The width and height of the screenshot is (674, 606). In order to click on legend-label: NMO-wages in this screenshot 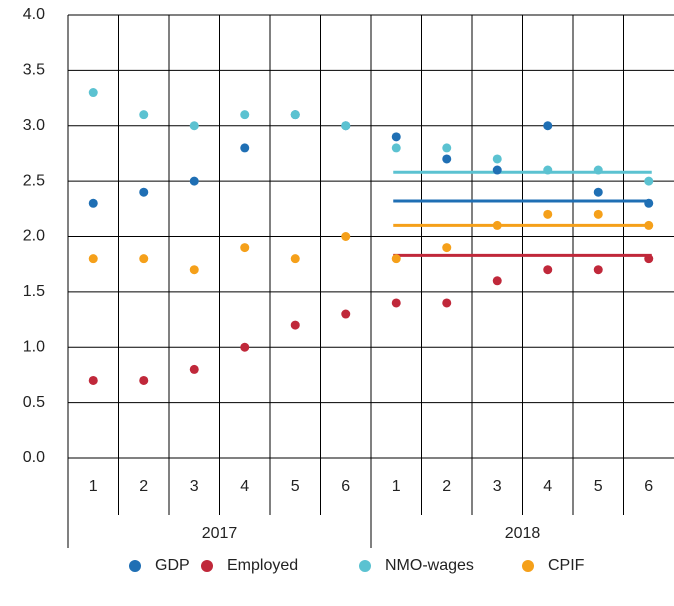, I will do `click(429, 565)`.